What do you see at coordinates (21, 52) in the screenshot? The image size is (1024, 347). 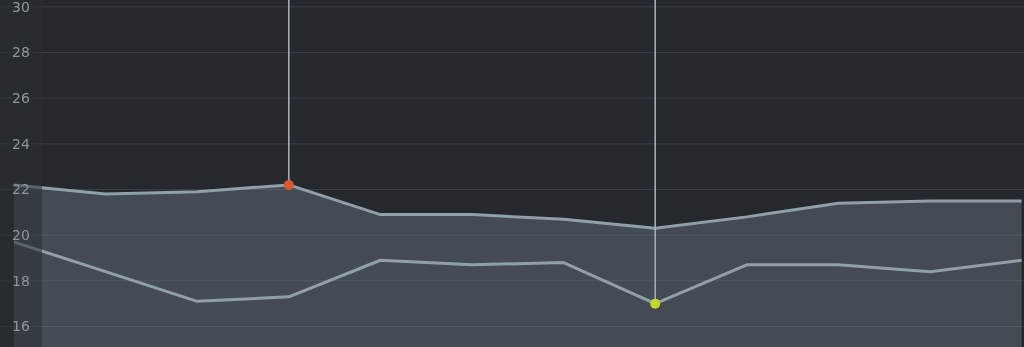 I see `y-tick-label: 28` at bounding box center [21, 52].